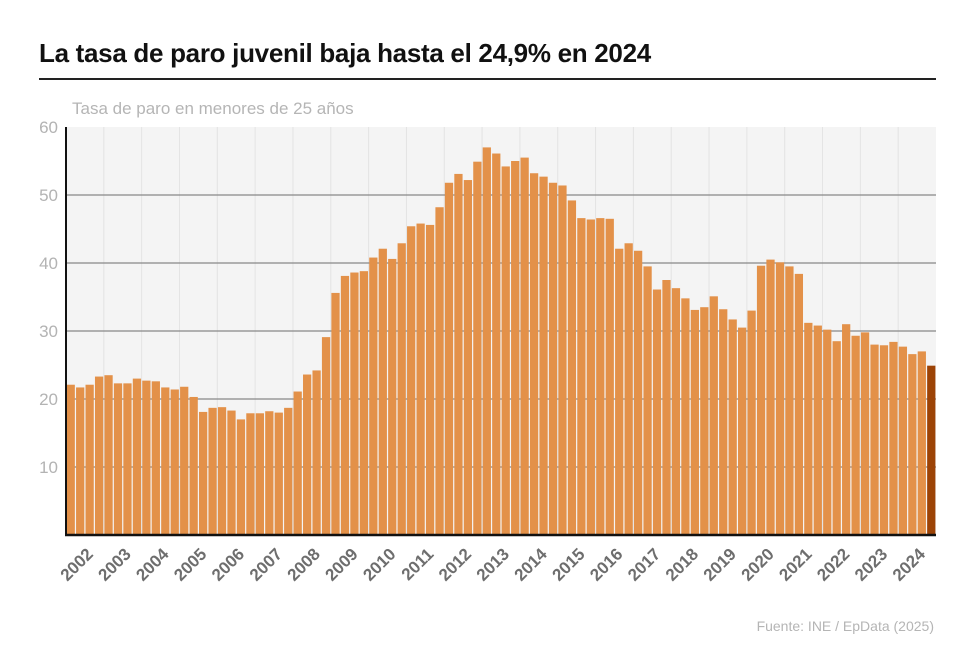 Image resolution: width=980 pixels, height=667 pixels. Describe the element at coordinates (871, 565) in the screenshot. I see `x-tick-label-2023: 2023` at that location.